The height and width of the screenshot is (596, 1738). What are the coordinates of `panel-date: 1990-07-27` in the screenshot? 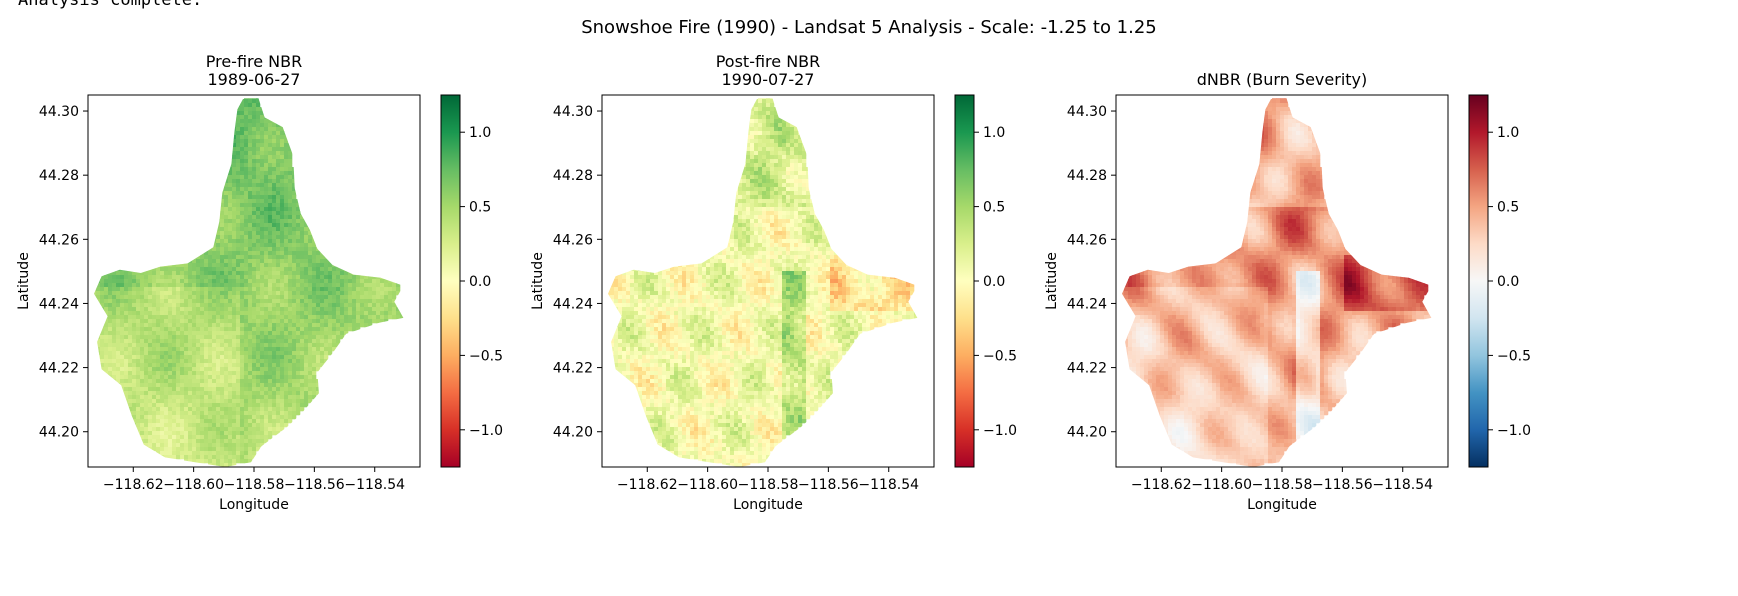 It's located at (768, 79).